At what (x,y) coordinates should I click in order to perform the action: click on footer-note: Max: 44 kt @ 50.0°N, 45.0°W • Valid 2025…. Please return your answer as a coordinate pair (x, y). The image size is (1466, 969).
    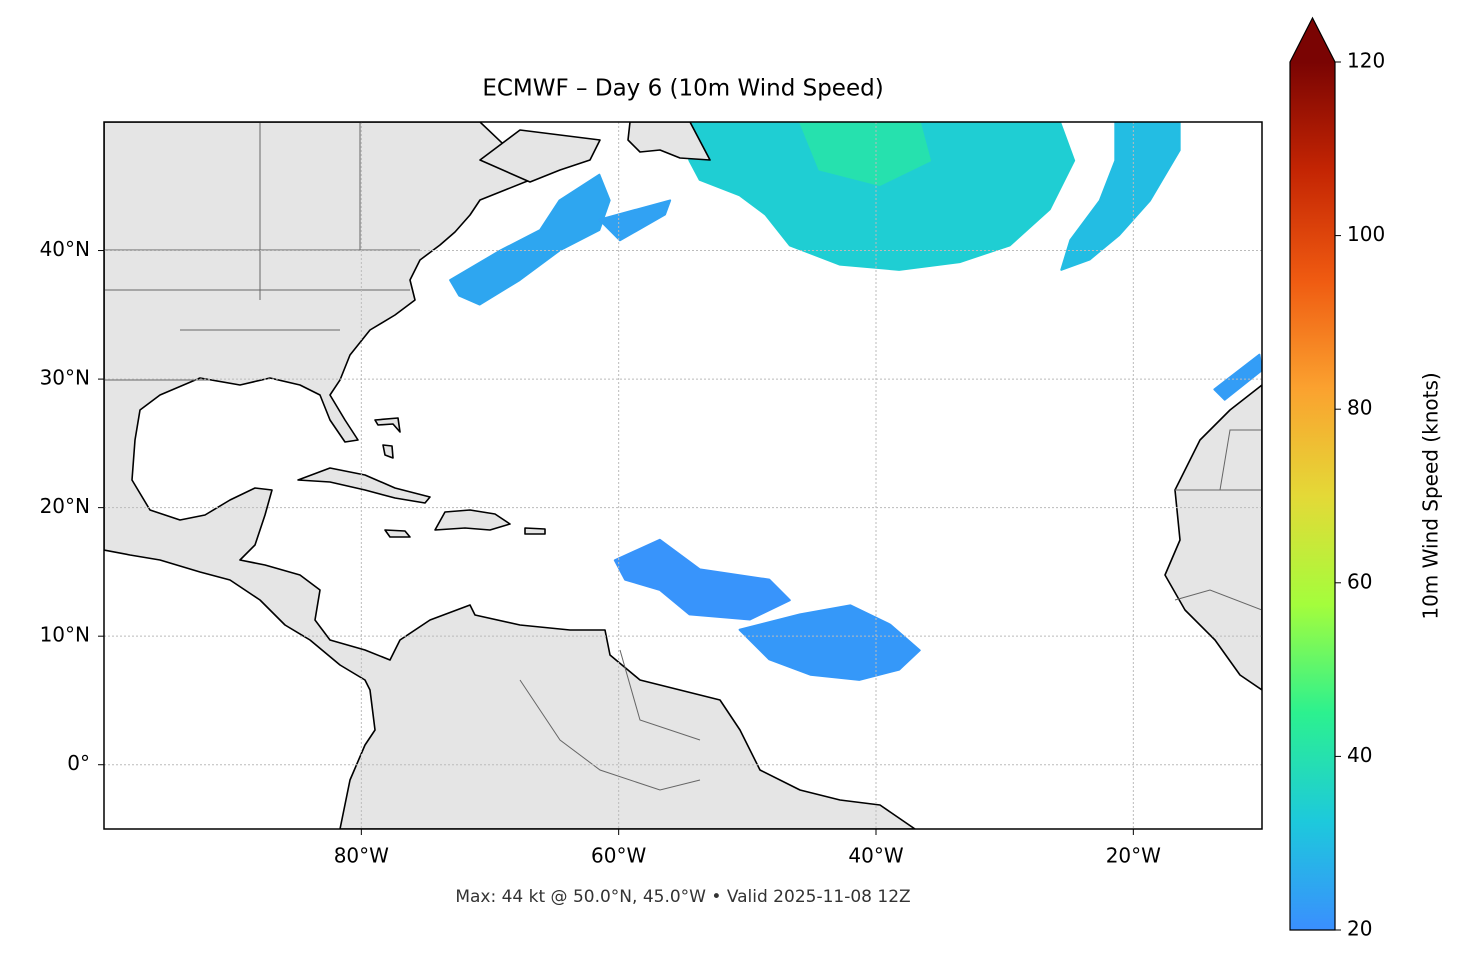
    Looking at the image, I should click on (682, 897).